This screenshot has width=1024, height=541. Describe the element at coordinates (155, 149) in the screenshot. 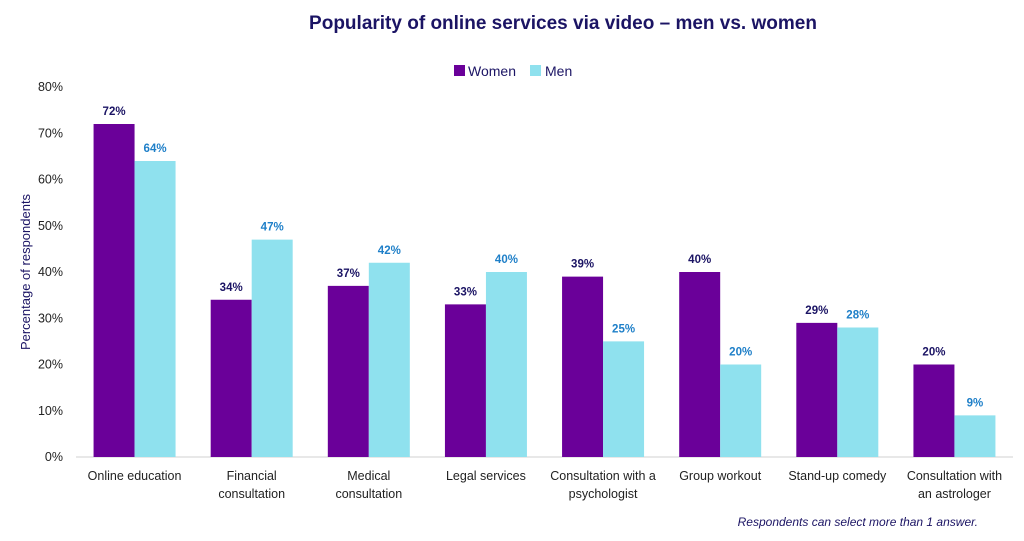

I see `data-label-men: 64%` at that location.